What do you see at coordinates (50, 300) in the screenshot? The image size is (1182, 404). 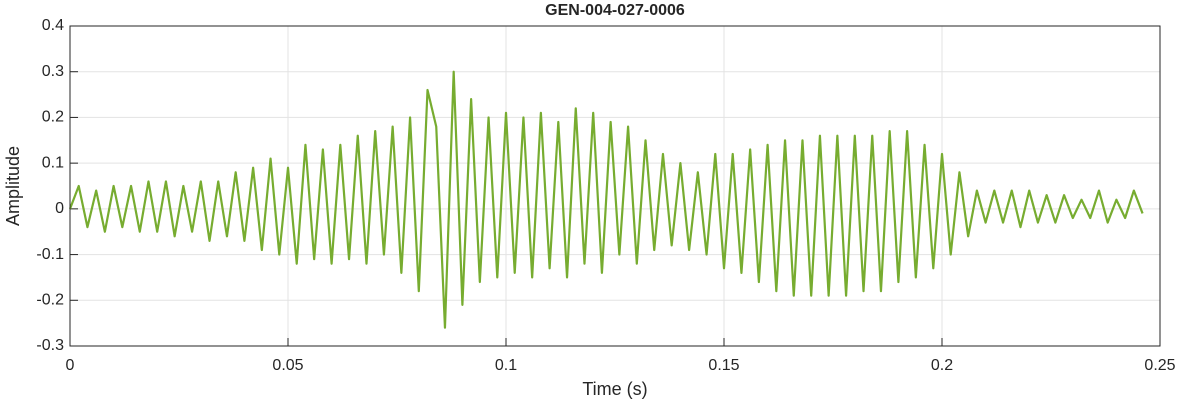 I see `y-tick-label: -0.2` at bounding box center [50, 300].